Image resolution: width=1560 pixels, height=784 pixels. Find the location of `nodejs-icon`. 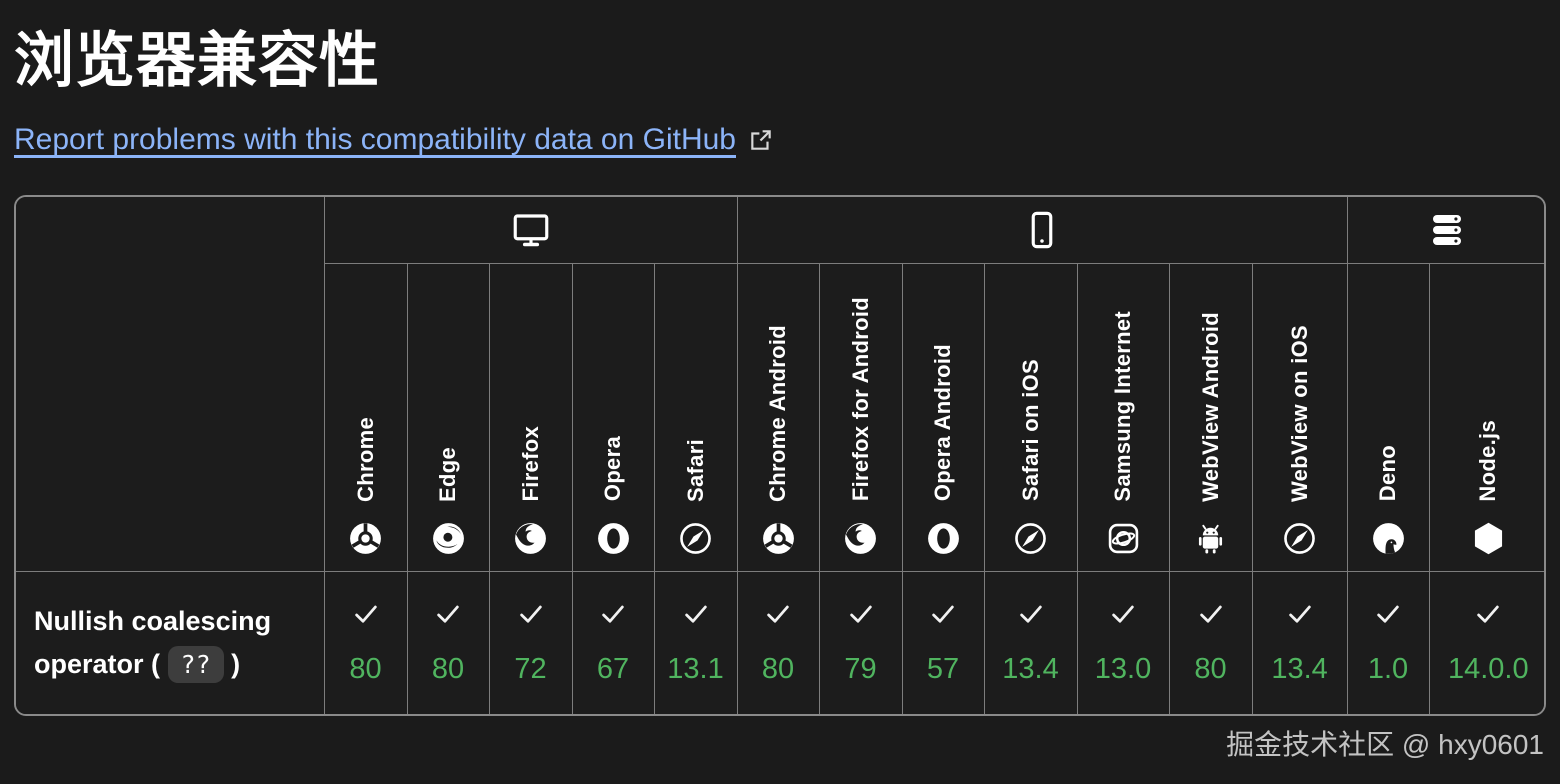

nodejs-icon is located at coordinates (1488, 538).